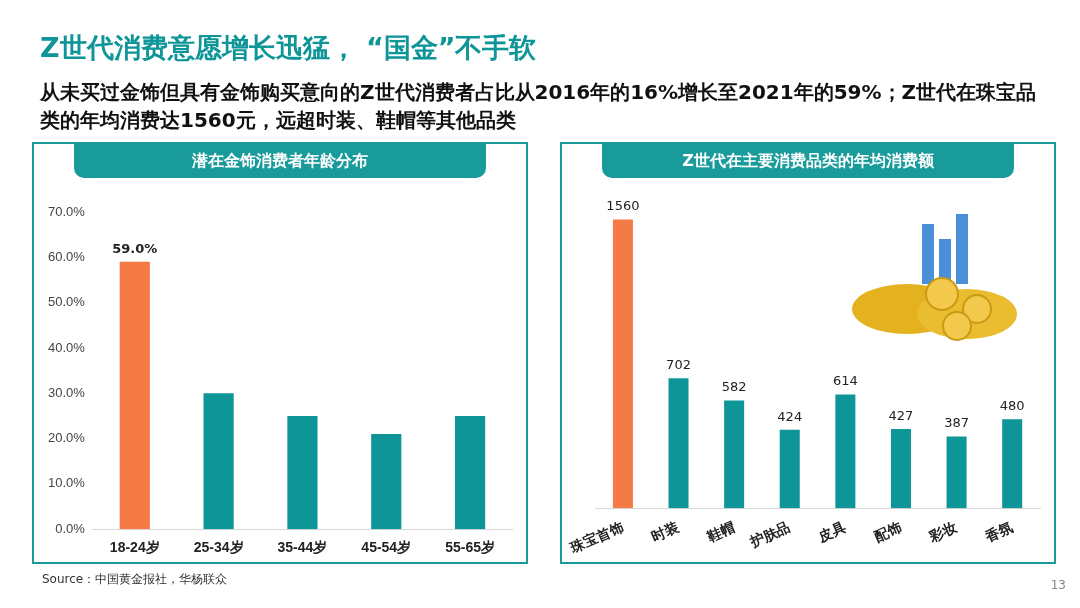 Image resolution: width=1080 pixels, height=608 pixels. I want to click on y-tick-label: 0.0%, so click(70, 528).